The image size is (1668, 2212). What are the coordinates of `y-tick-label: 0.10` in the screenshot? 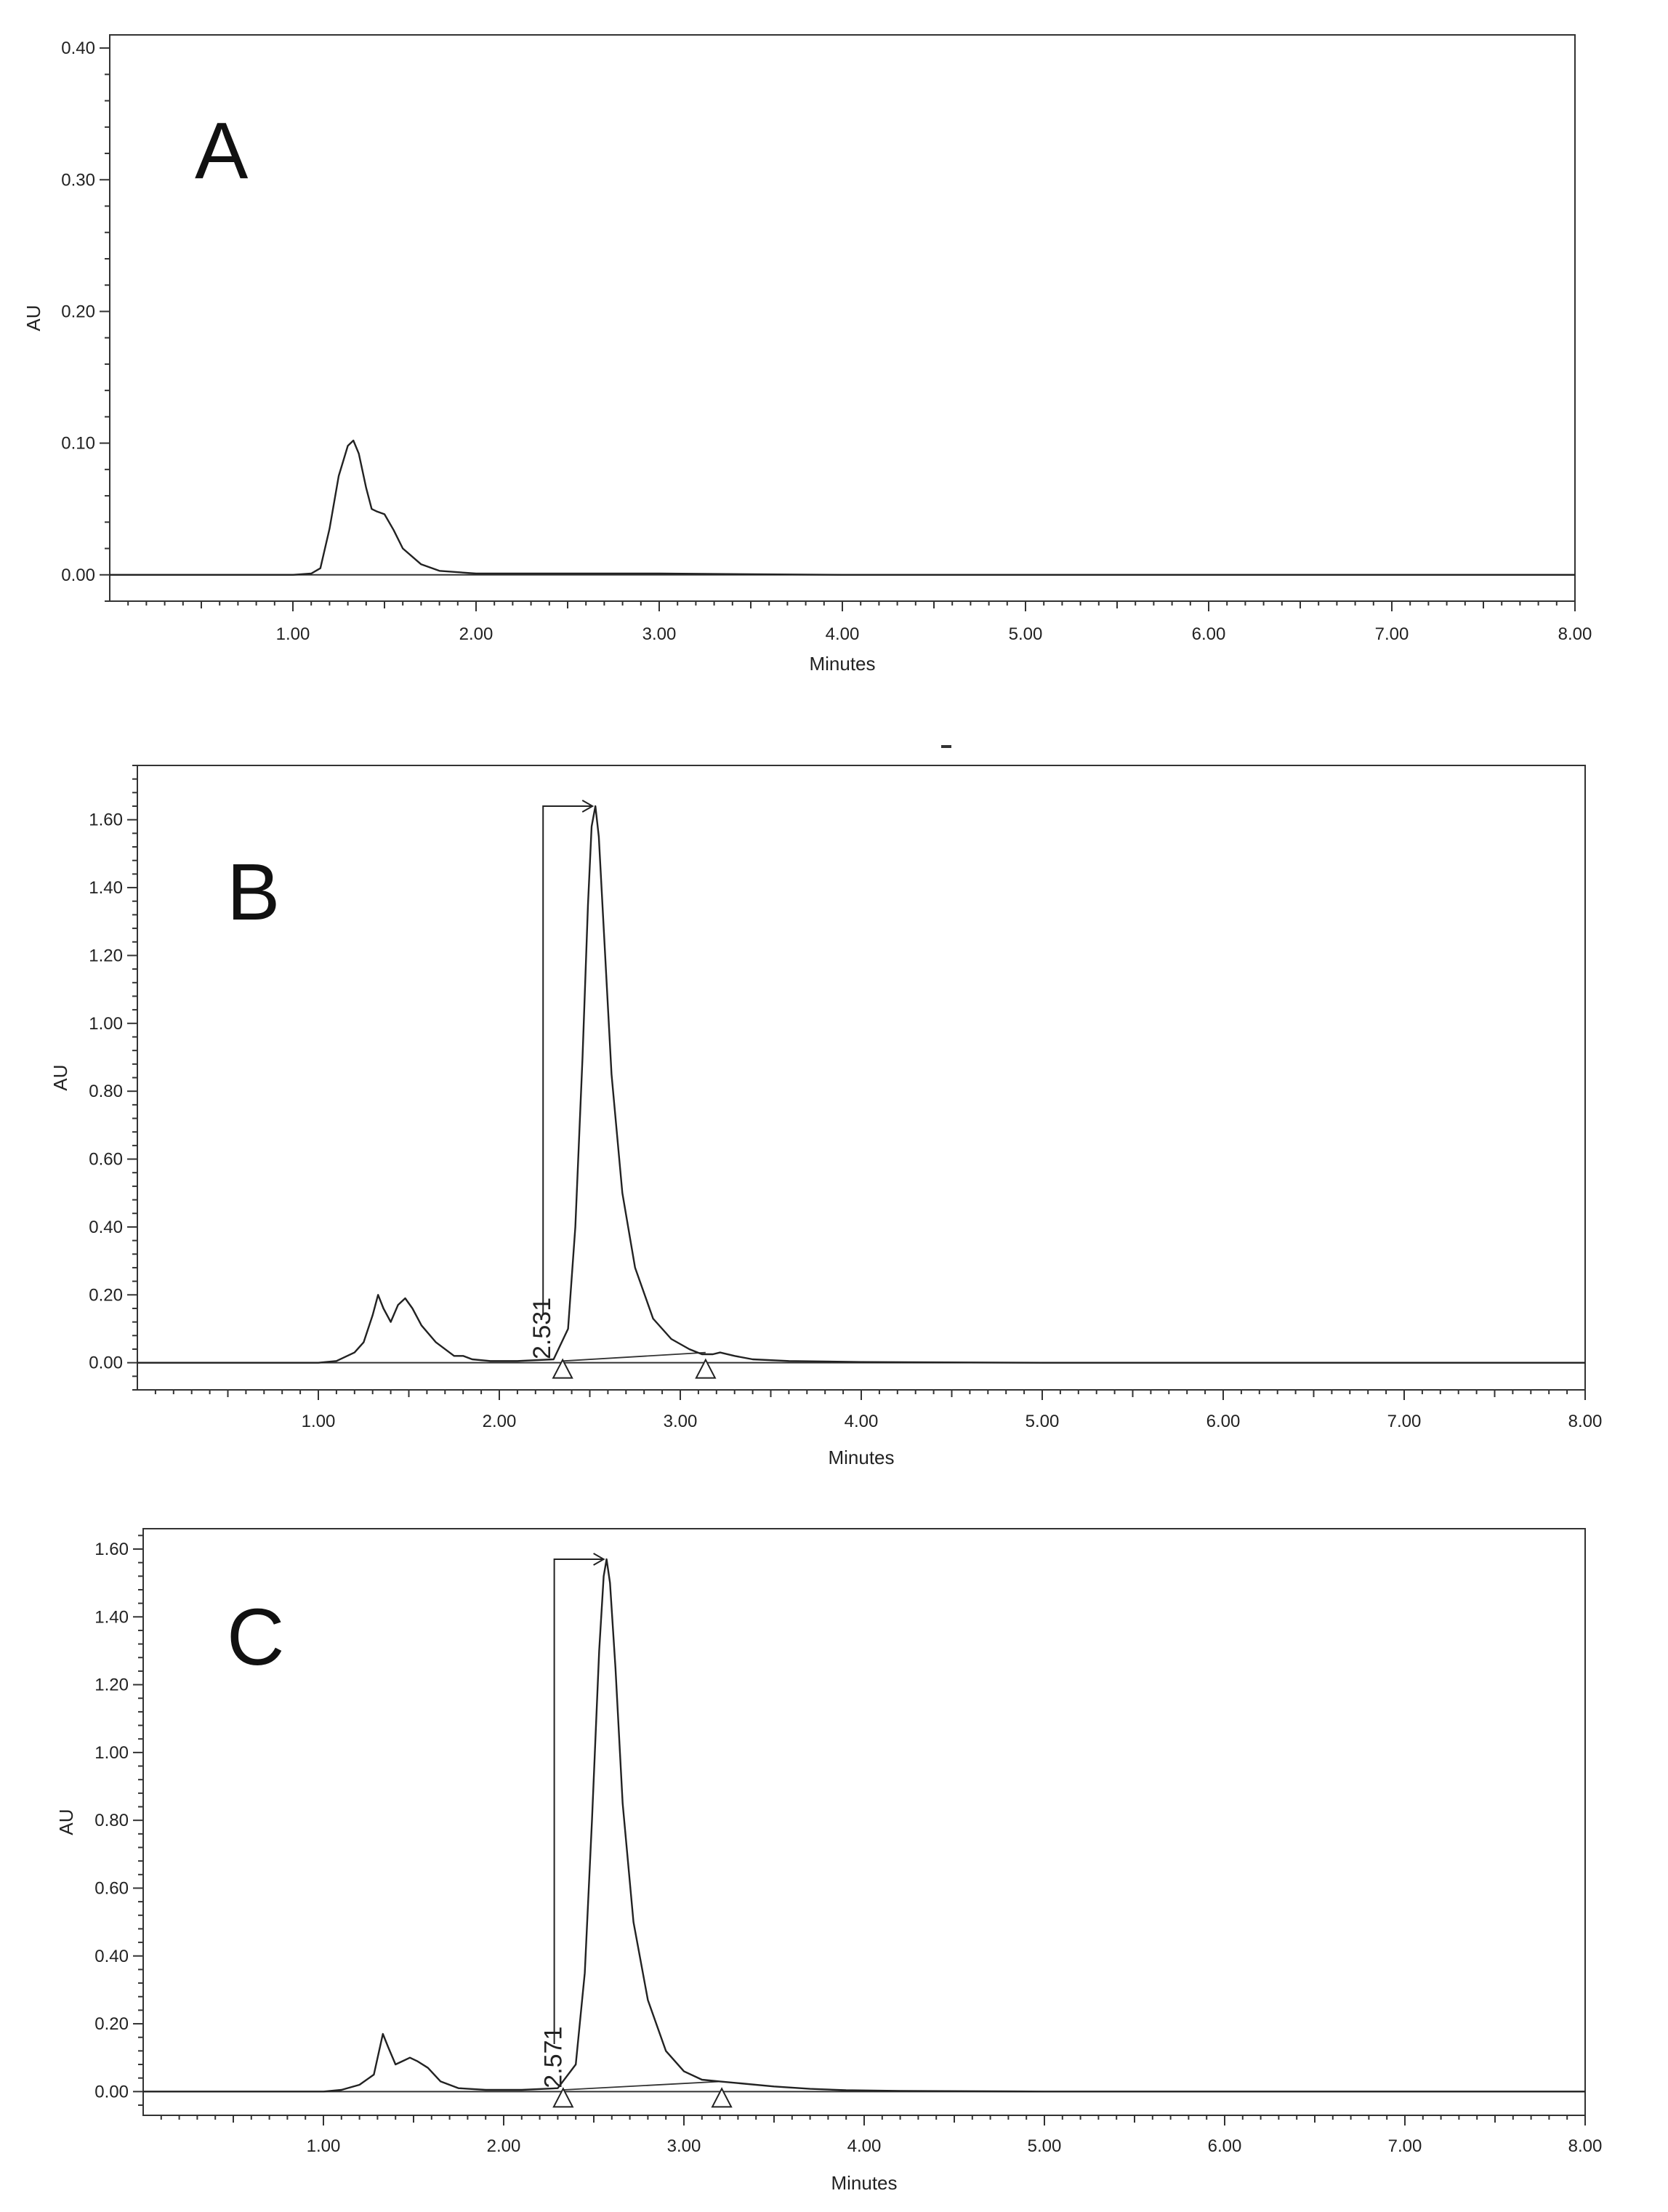 It's located at (78, 444).